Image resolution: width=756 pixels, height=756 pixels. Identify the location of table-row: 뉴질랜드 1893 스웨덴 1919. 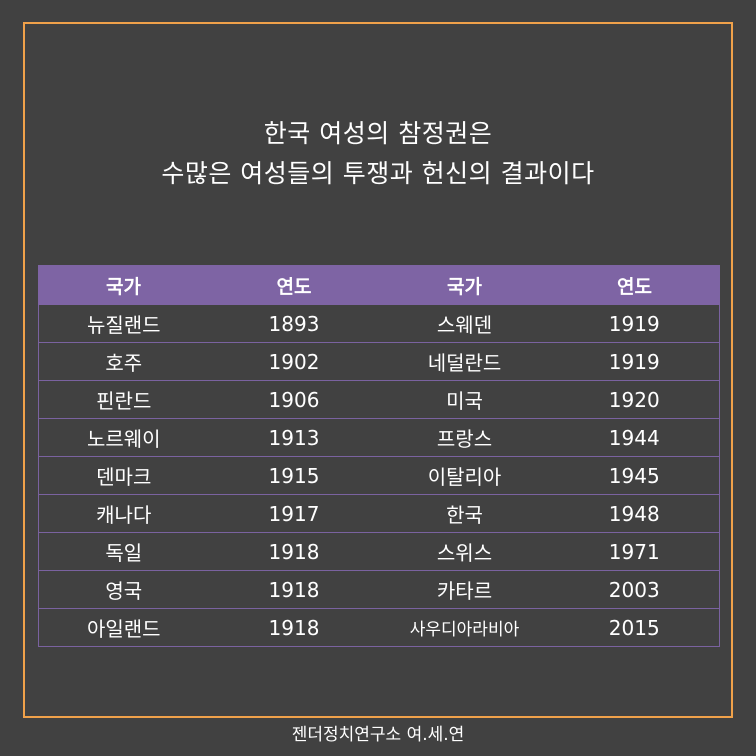
(379, 323).